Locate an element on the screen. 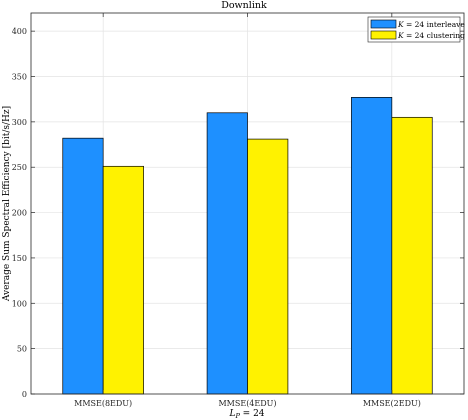  legend-var-interleave: K is located at coordinates (400, 24).